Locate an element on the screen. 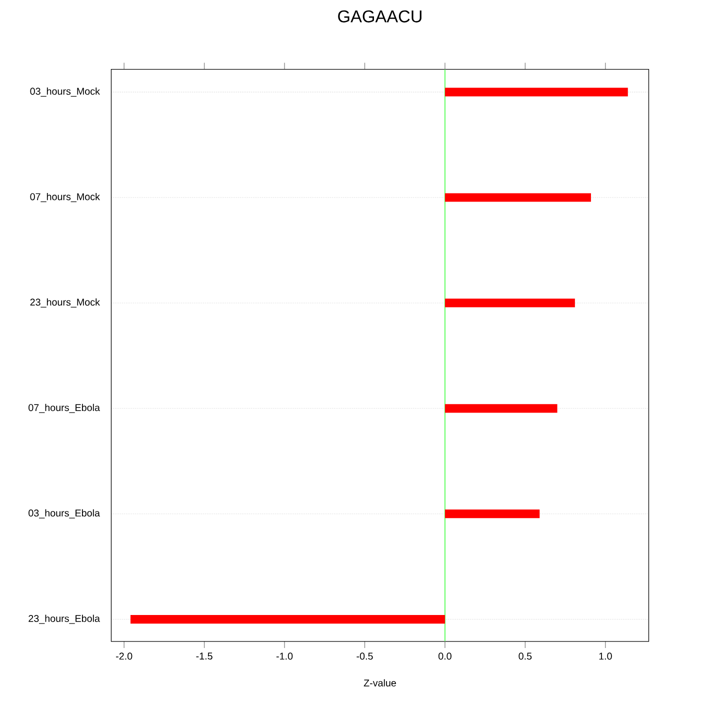 The height and width of the screenshot is (713, 720). x-tick-label: -1.0 is located at coordinates (284, 656).